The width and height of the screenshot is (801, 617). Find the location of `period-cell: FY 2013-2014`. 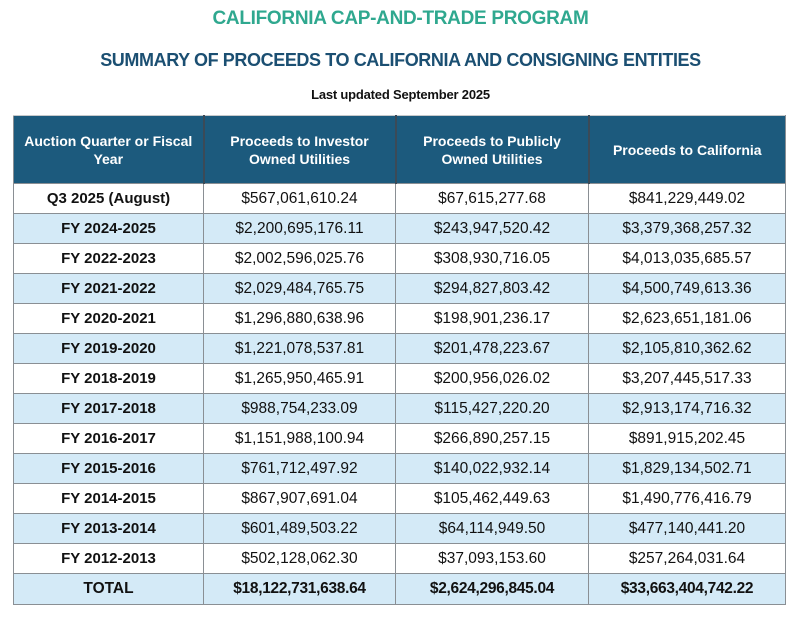

period-cell: FY 2013-2014 is located at coordinates (108, 528).